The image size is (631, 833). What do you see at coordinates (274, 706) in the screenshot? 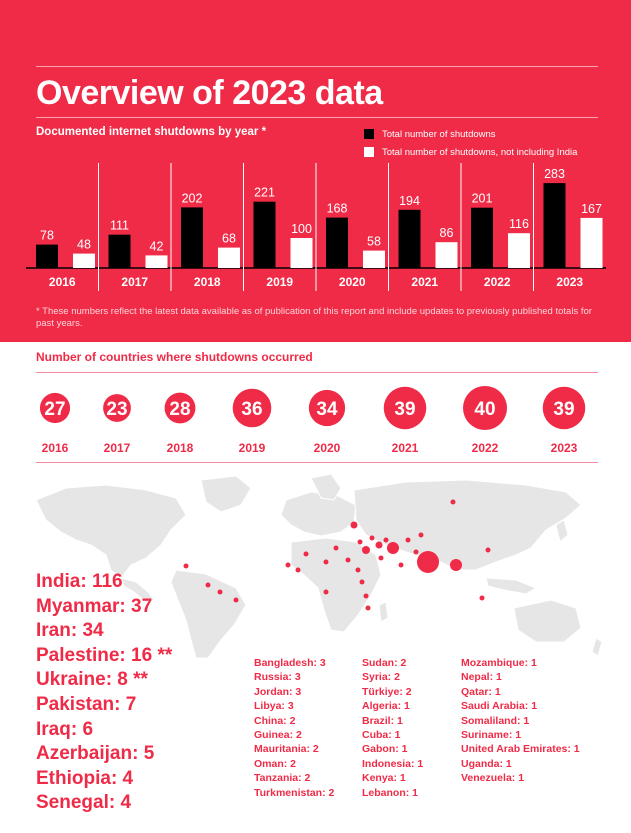
I see `country-item: Libya: 3` at bounding box center [274, 706].